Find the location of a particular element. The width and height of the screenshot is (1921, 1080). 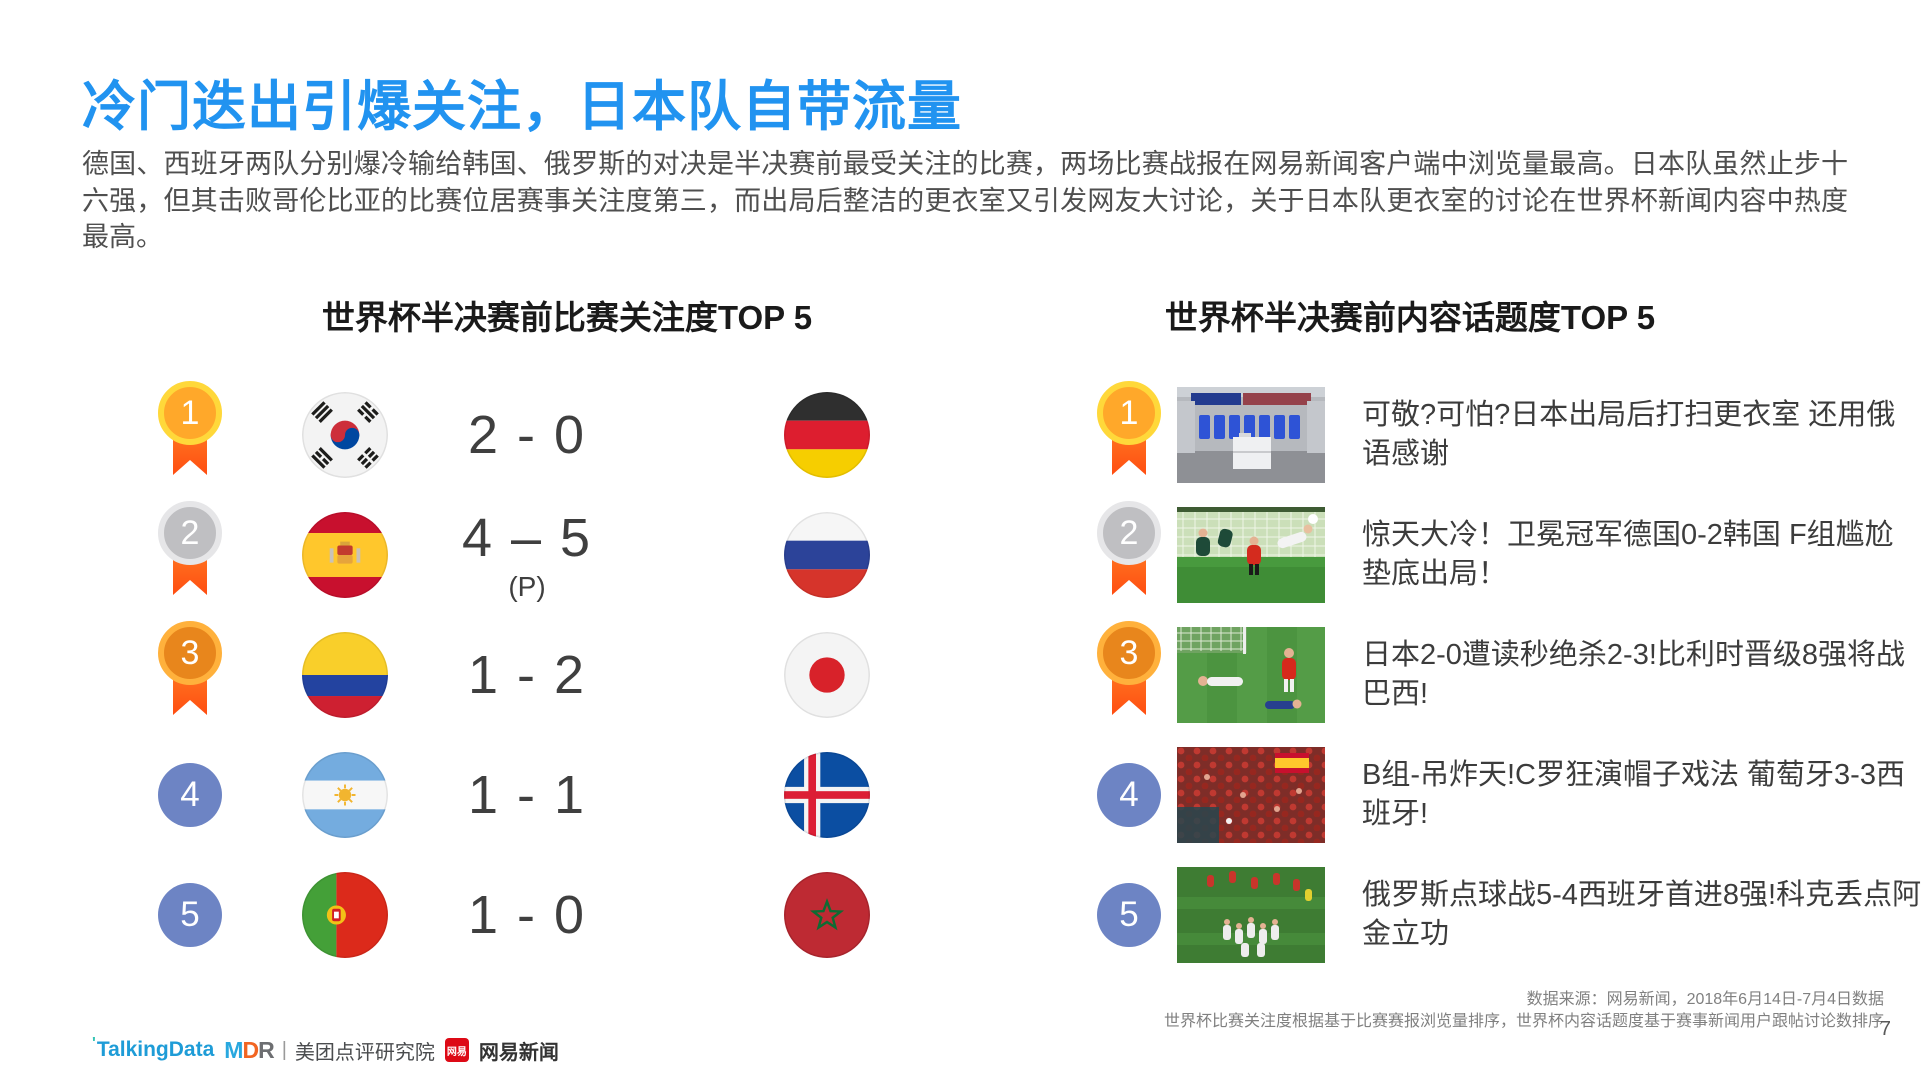

flag-argentina-icon is located at coordinates (345, 795).